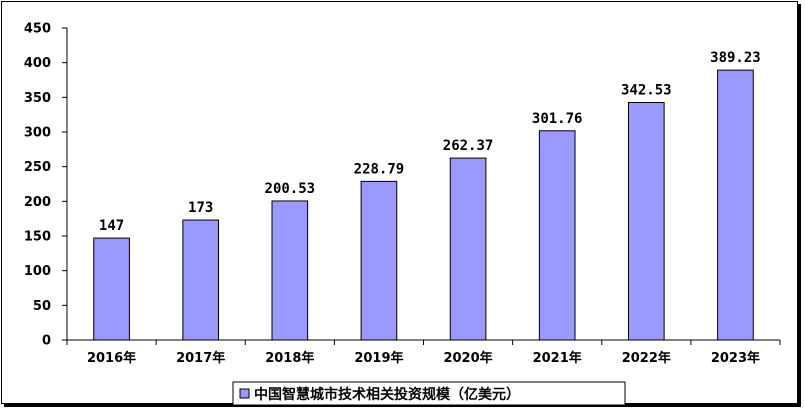 The height and width of the screenshot is (411, 805). Describe the element at coordinates (37, 29) in the screenshot. I see `y-tick-label: 450` at that location.